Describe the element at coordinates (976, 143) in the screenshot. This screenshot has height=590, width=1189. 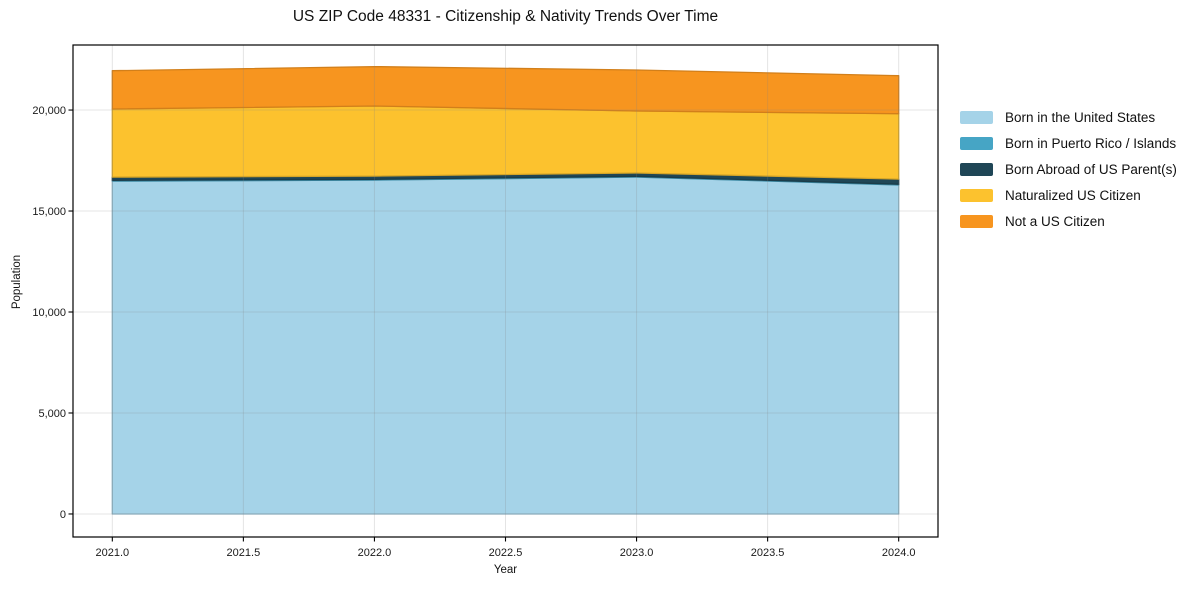
I see `legend-swatch-born-in-puerto-rico-islands` at that location.